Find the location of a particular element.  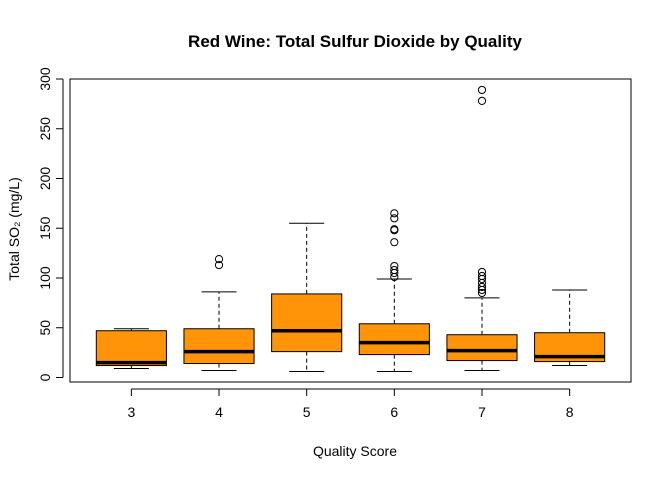

y-tick-label: 250 is located at coordinates (45, 129).